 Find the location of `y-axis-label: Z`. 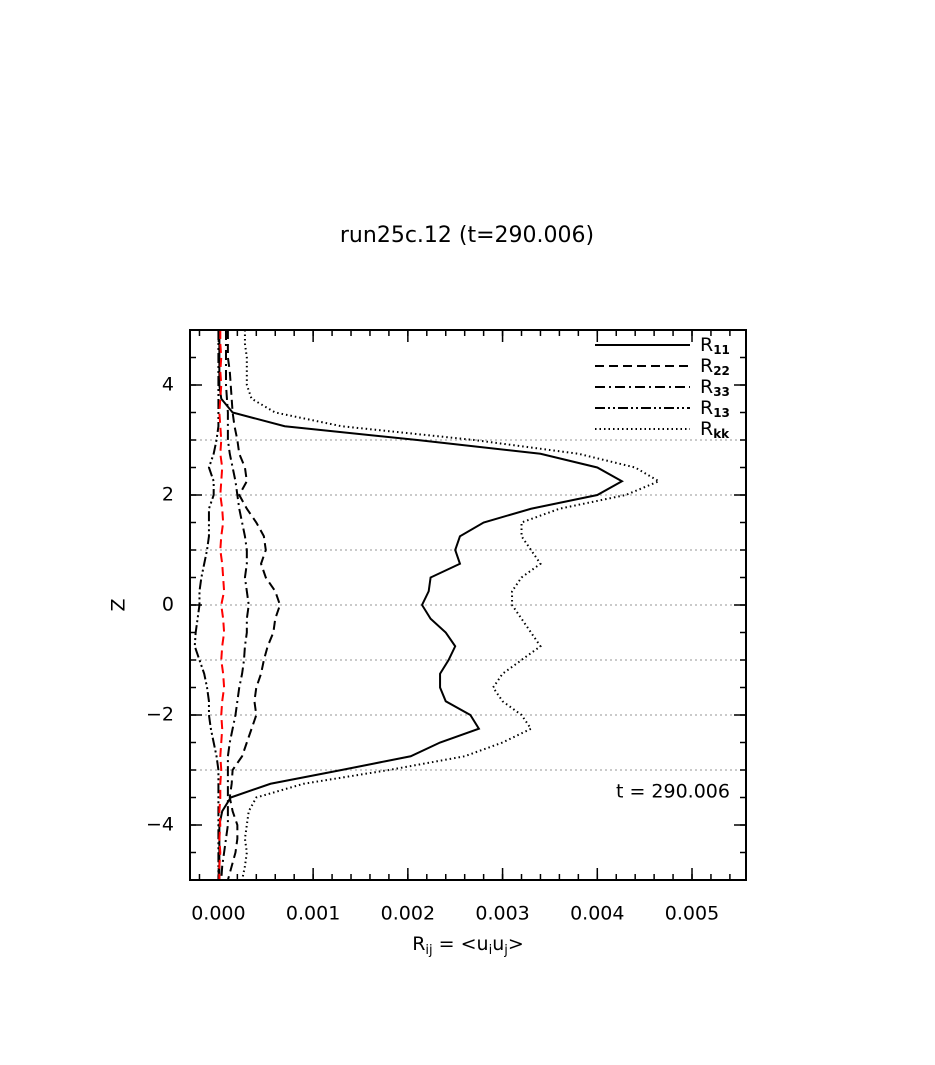

y-axis-label: Z is located at coordinates (119, 604).